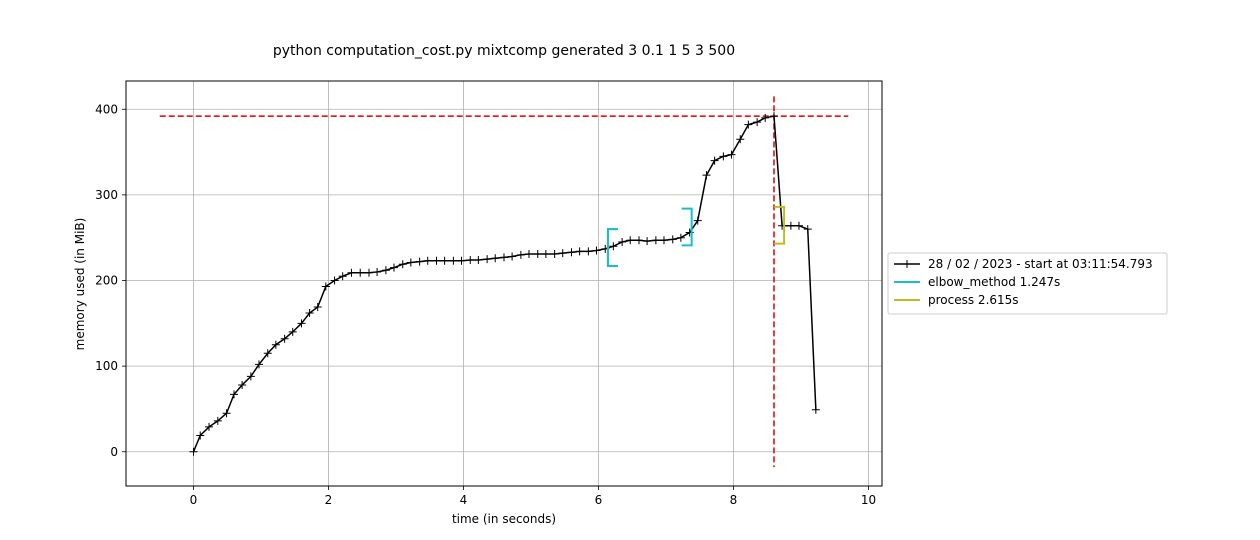 Image resolution: width=1260 pixels, height=540 pixels. Describe the element at coordinates (868, 500) in the screenshot. I see `x-tick-label: 10` at that location.